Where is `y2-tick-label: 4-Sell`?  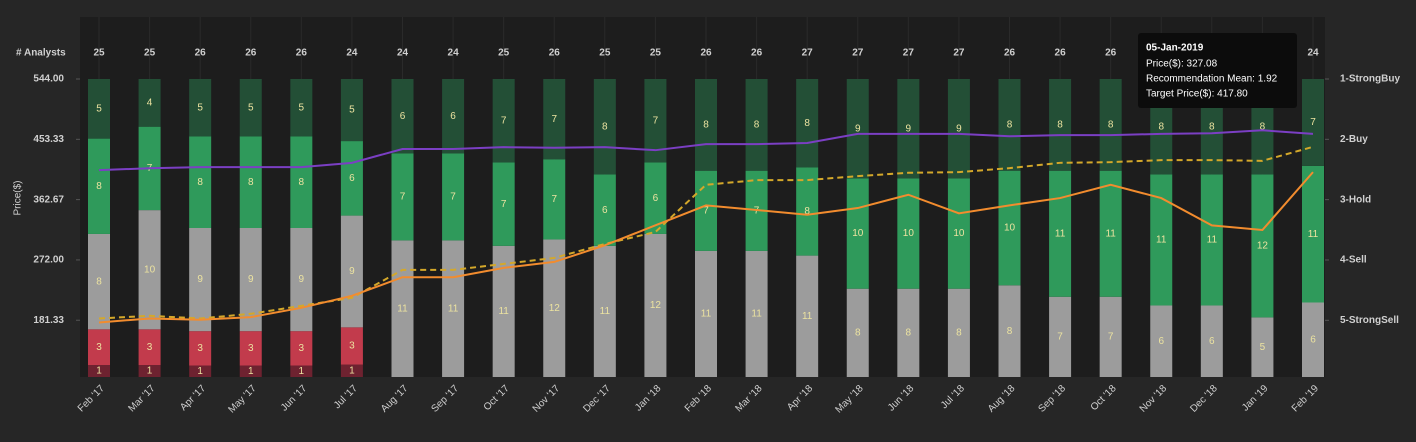 y2-tick-label: 4-Sell is located at coordinates (1353, 260).